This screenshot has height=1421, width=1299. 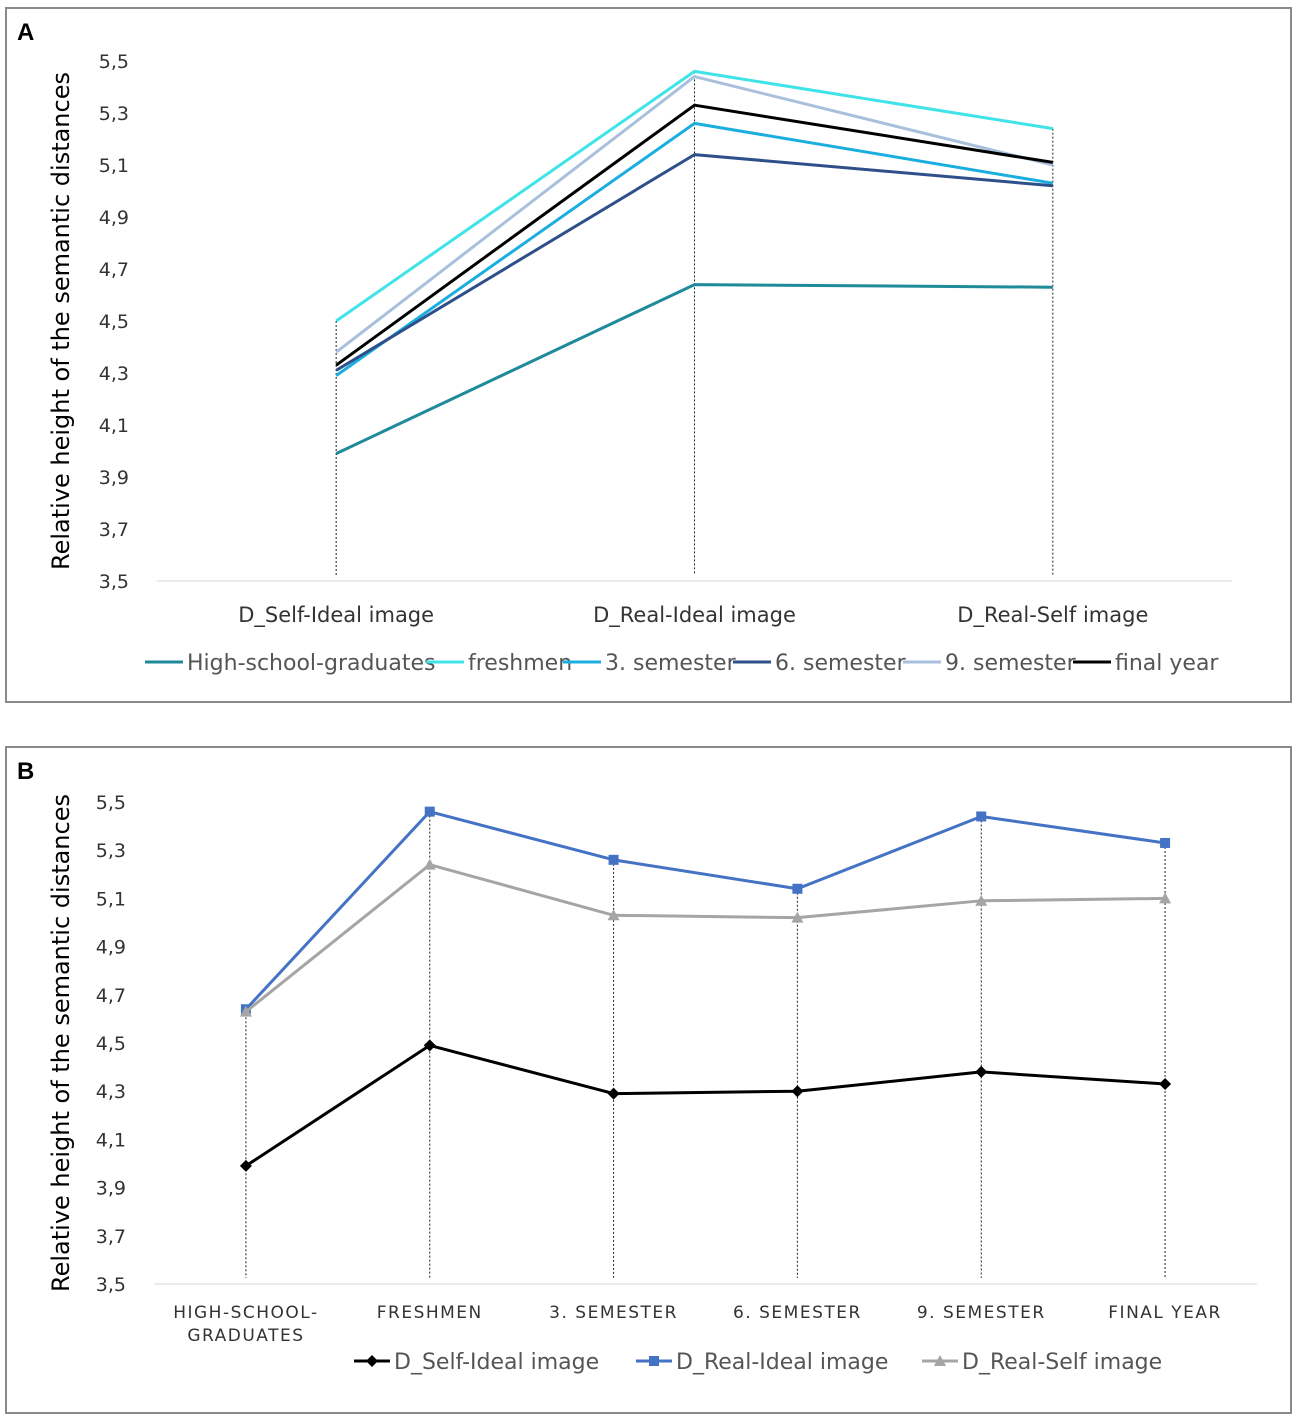 I want to click on legend-label: final year, so click(x=1167, y=663).